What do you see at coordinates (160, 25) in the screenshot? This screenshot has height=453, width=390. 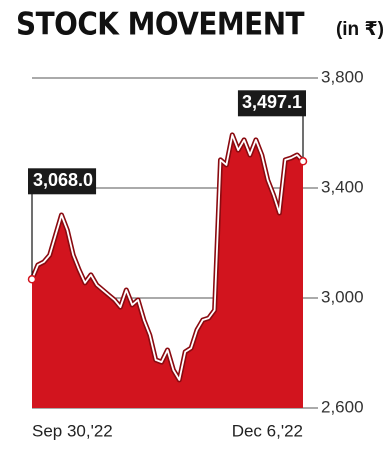 I see `chart-title: STOCK MOVEMENT` at bounding box center [160, 25].